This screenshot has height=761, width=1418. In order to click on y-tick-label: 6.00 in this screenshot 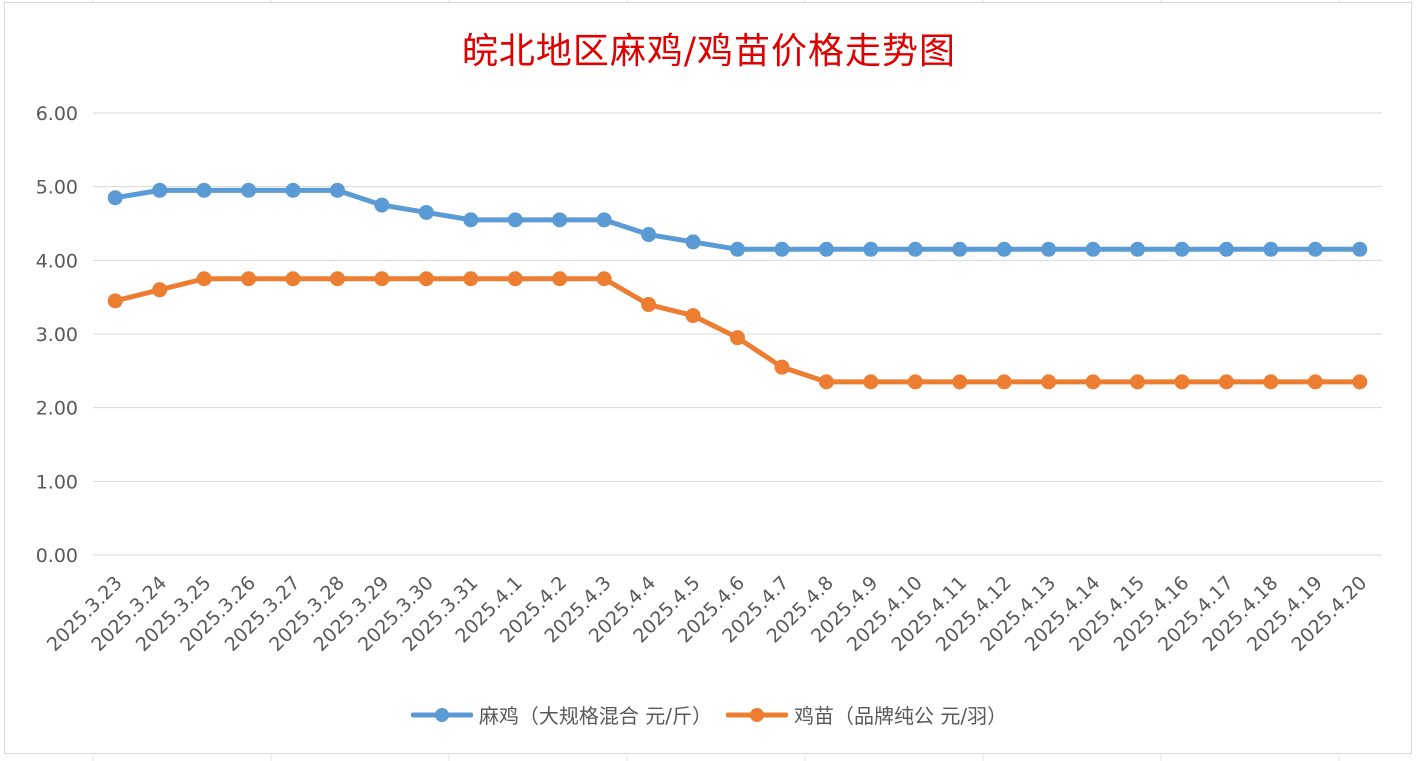, I will do `click(57, 114)`.